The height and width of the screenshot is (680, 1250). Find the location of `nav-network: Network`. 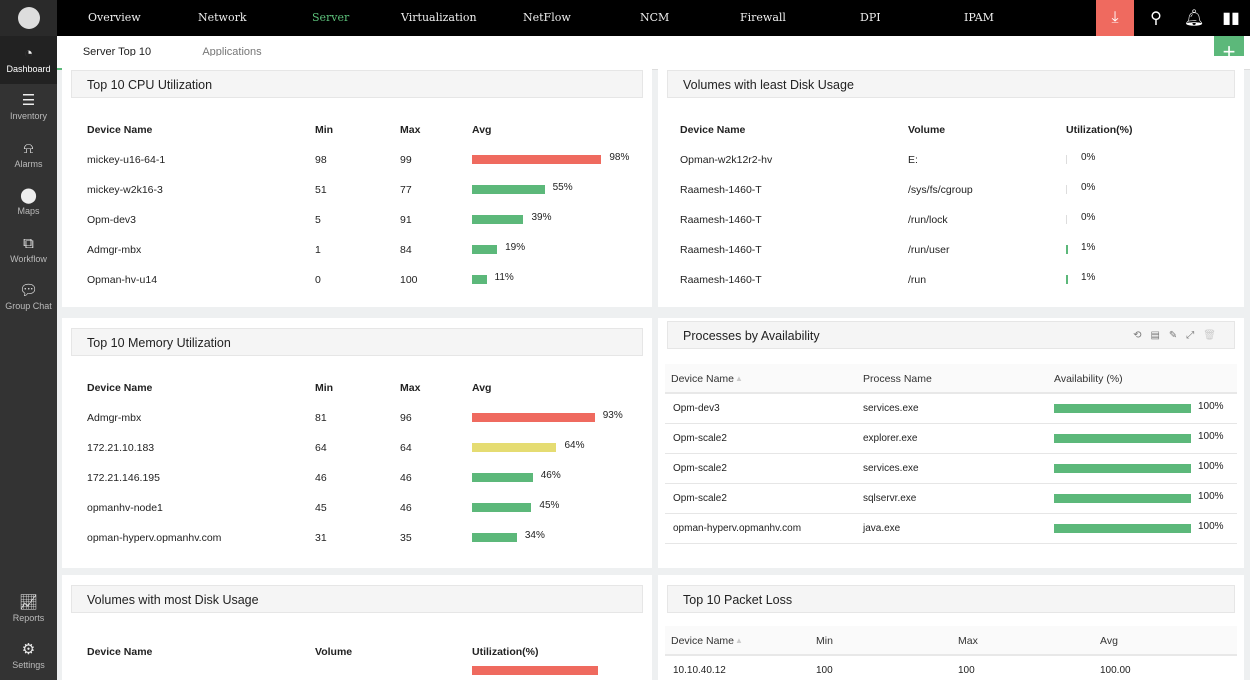

nav-network: Network is located at coordinates (222, 17).